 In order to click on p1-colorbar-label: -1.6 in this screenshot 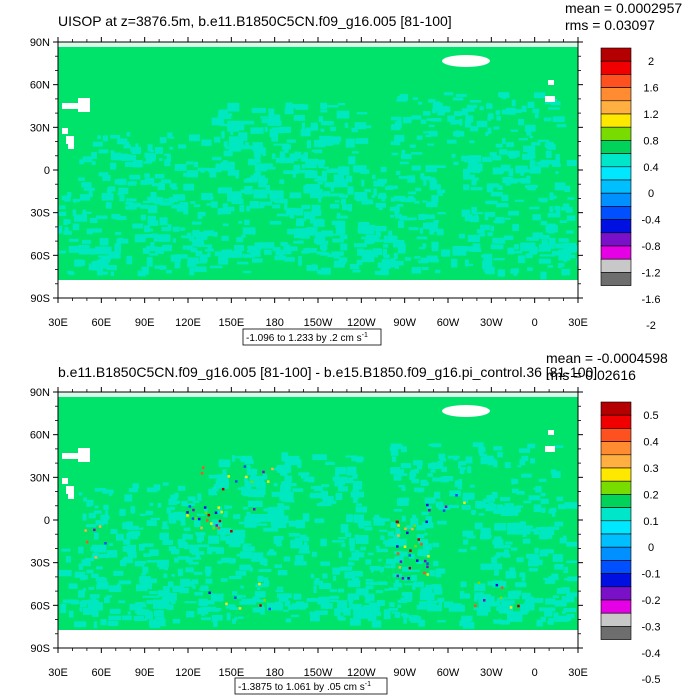, I will do `click(651, 300)`.